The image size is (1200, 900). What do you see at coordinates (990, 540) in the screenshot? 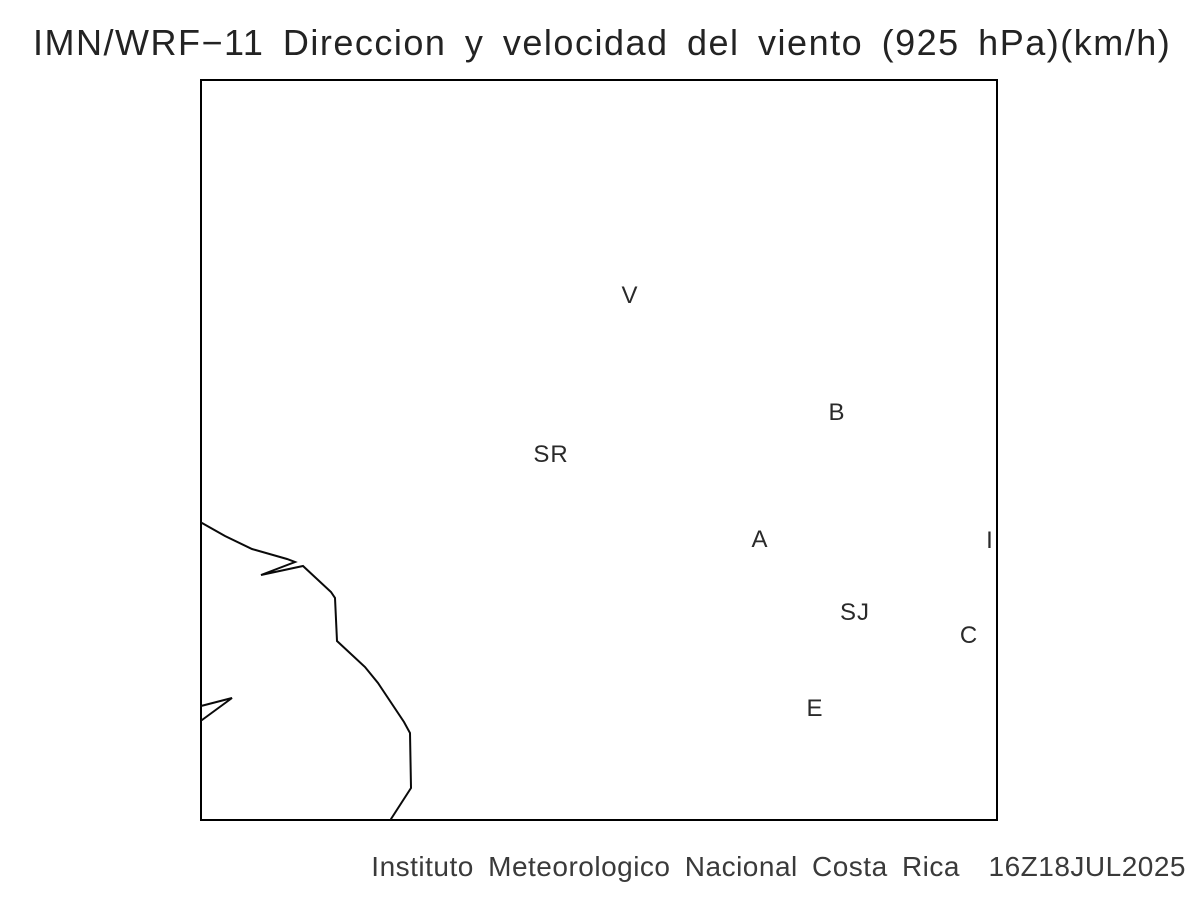
I see `station-label-i: I` at bounding box center [990, 540].